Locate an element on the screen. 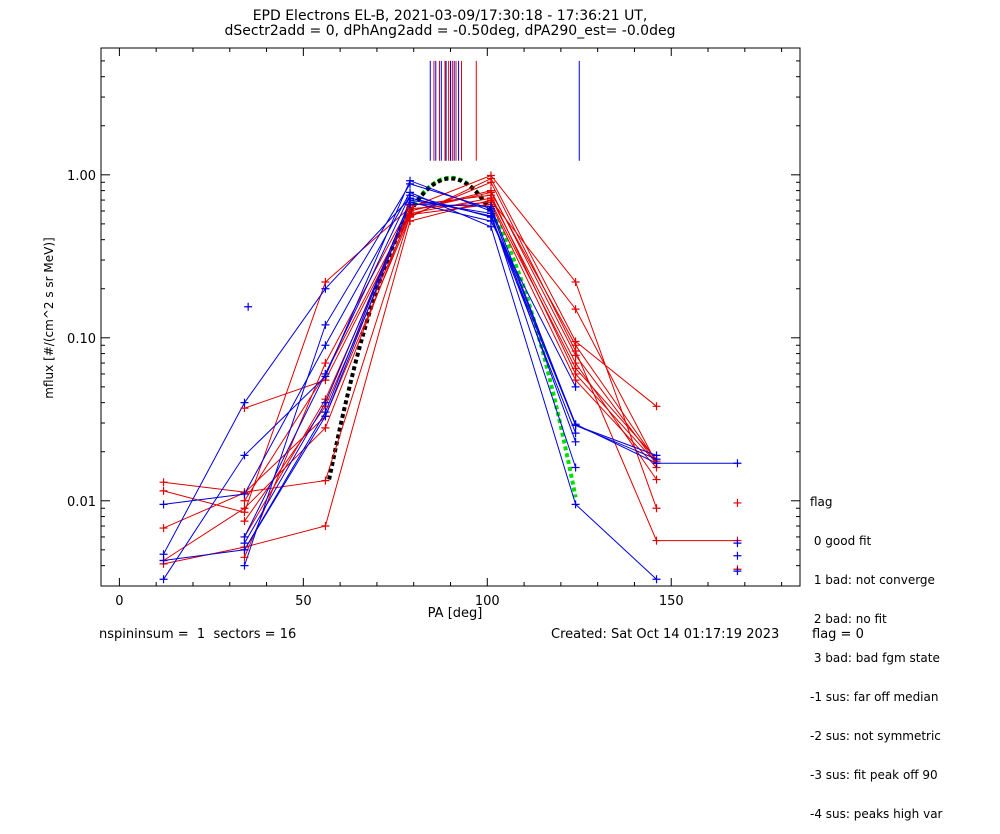 The width and height of the screenshot is (1000, 834). footer-nspin: nspininsum = 1 sectors = 16 is located at coordinates (198, 634).